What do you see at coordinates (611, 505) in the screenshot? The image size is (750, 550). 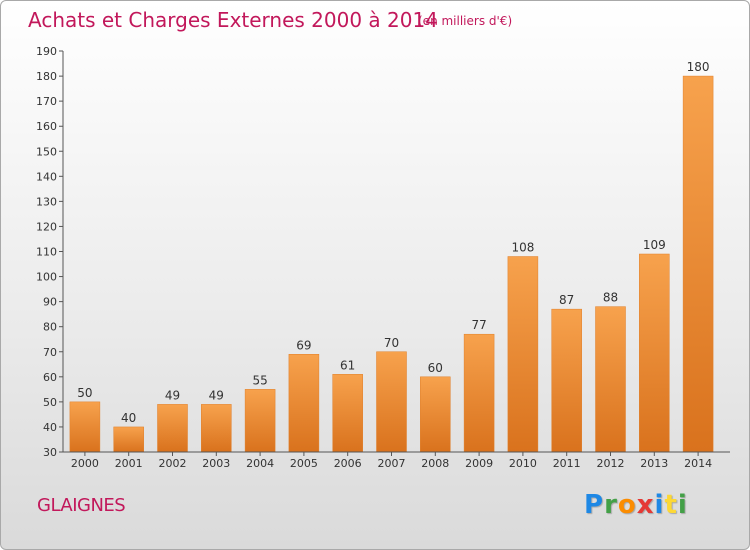 I see `logo-letter: r` at bounding box center [611, 505].